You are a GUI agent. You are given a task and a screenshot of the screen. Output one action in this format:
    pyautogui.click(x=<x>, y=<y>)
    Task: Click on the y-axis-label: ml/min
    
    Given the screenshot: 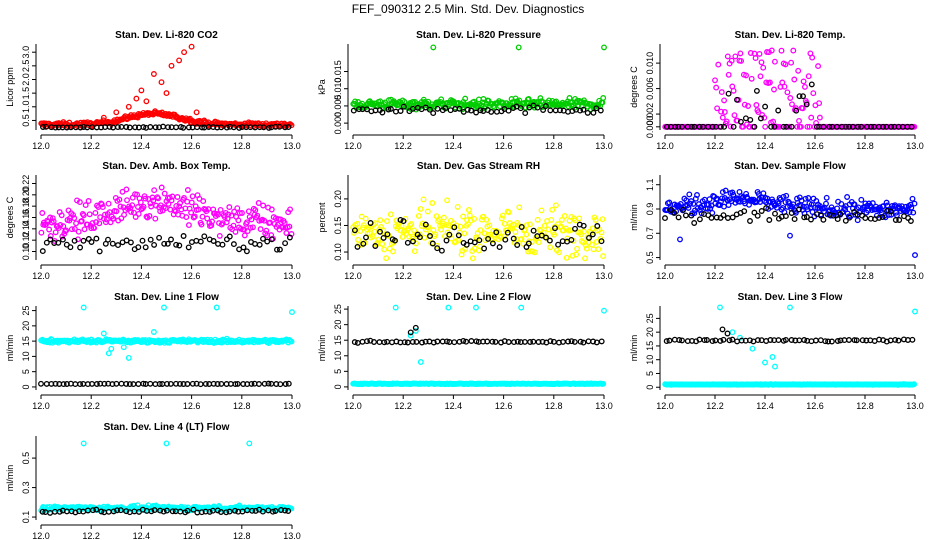 What is the action you would take?
    pyautogui.click(x=634, y=348)
    